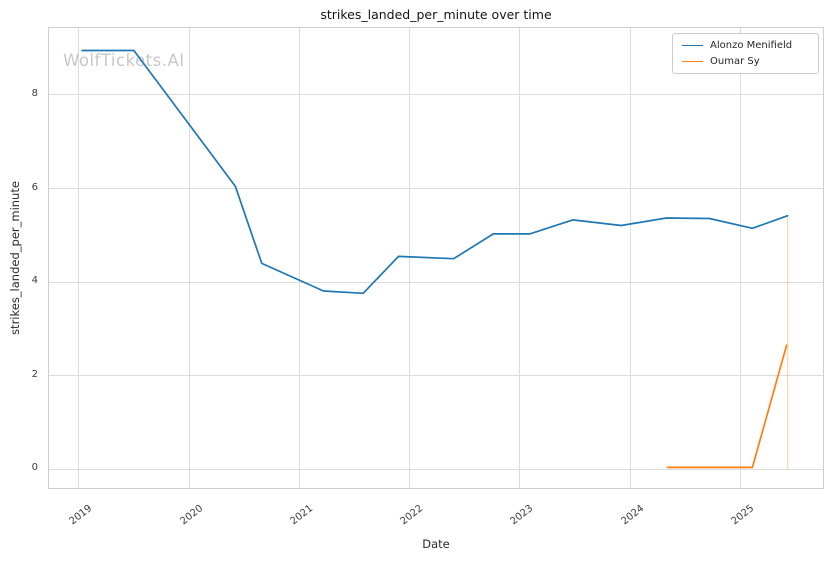 This screenshot has height=561, width=832. Describe the element at coordinates (34, 187) in the screenshot. I see `y-tick-label: 6` at that location.